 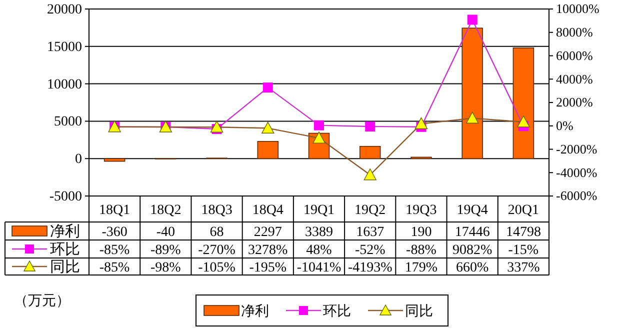 What do you see at coordinates (217, 268) in the screenshot?
I see `data-label: -105%` at bounding box center [217, 268].